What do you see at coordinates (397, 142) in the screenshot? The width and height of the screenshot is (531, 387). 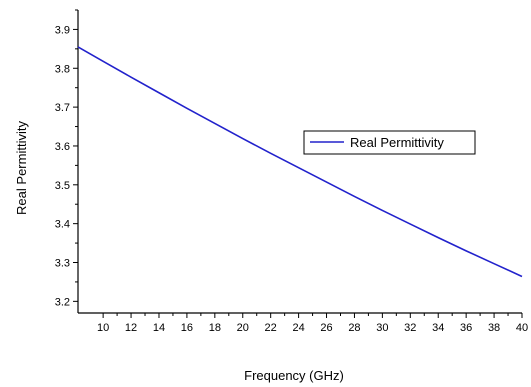 I see `legend-label: Real Permittivity` at bounding box center [397, 142].